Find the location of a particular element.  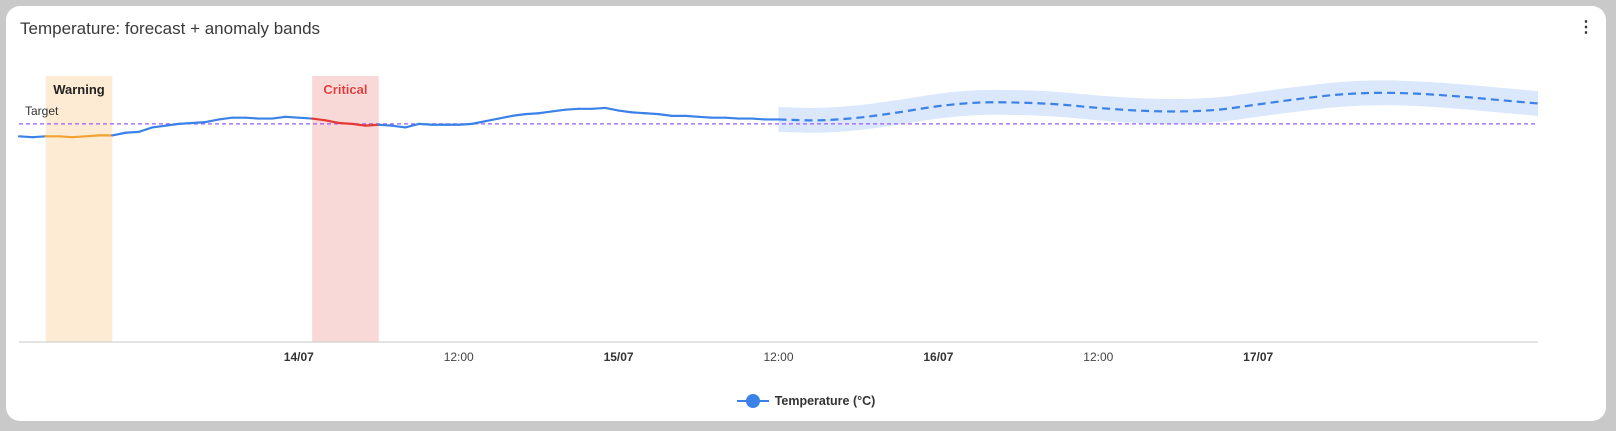

band-label-critical: Critical is located at coordinates (345, 89).